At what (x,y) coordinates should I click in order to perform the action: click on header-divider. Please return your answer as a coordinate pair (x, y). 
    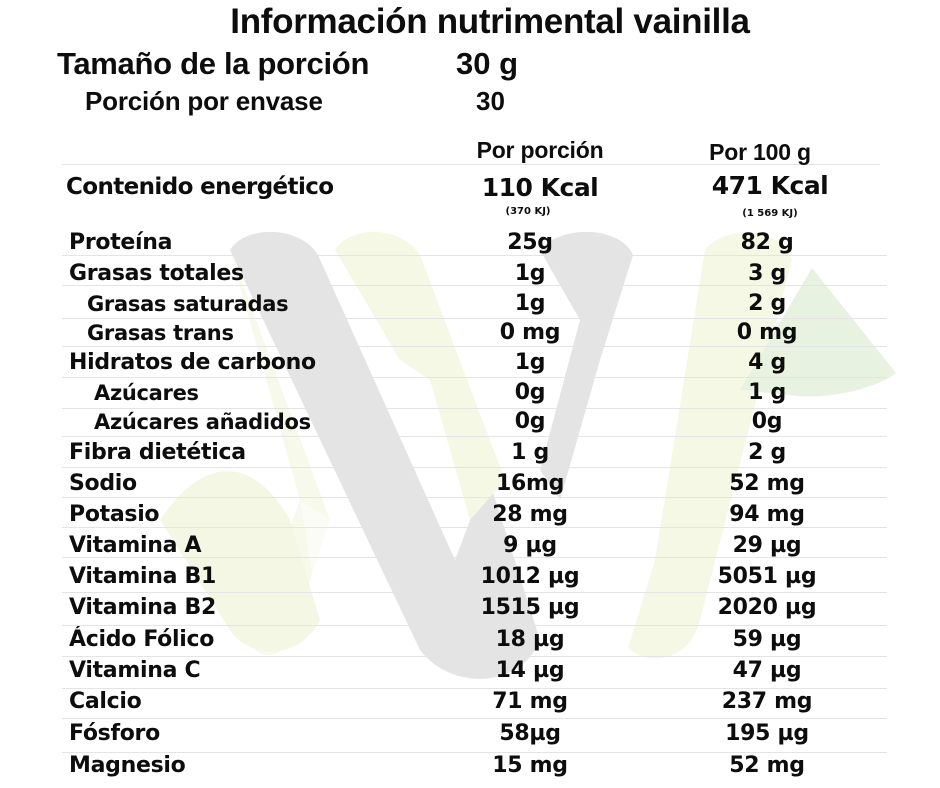
    Looking at the image, I should click on (471, 164).